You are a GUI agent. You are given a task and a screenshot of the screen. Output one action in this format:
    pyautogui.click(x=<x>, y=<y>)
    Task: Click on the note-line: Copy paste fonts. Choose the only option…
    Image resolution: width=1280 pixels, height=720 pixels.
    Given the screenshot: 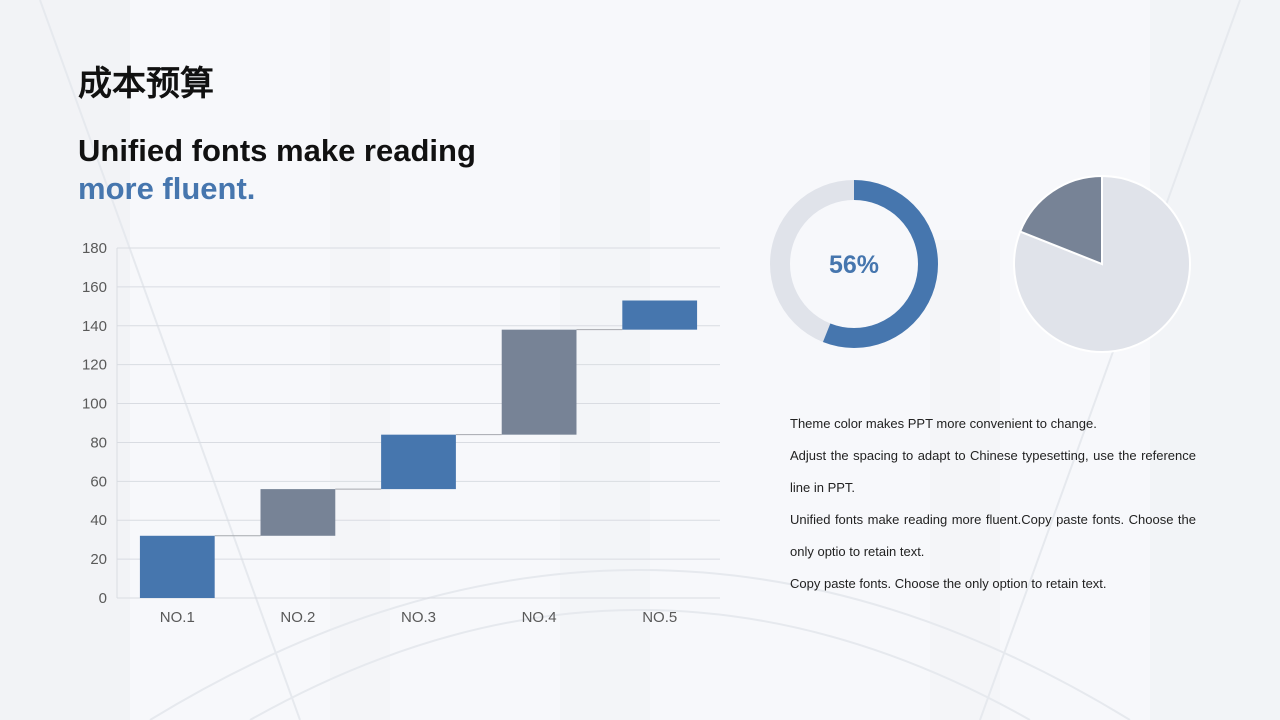 What is the action you would take?
    pyautogui.click(x=948, y=583)
    